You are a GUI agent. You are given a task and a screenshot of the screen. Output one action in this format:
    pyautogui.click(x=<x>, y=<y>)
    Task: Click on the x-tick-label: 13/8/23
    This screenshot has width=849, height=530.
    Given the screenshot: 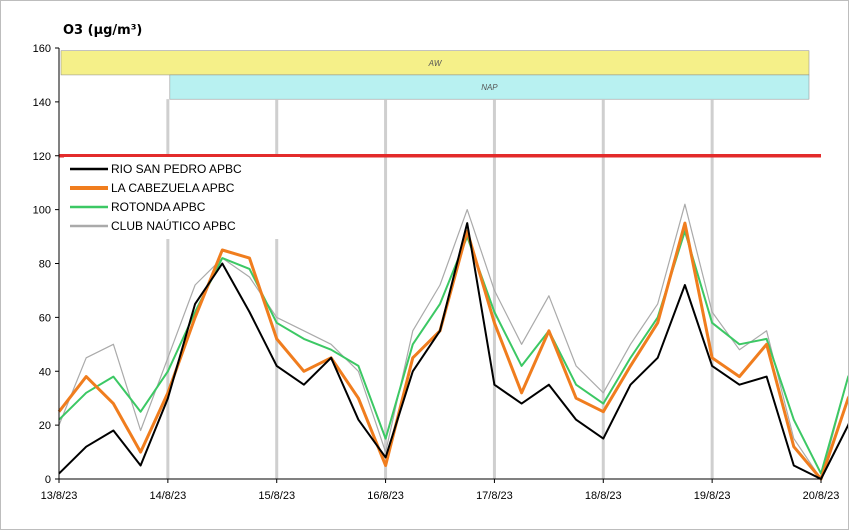 What is the action you would take?
    pyautogui.click(x=59, y=496)
    